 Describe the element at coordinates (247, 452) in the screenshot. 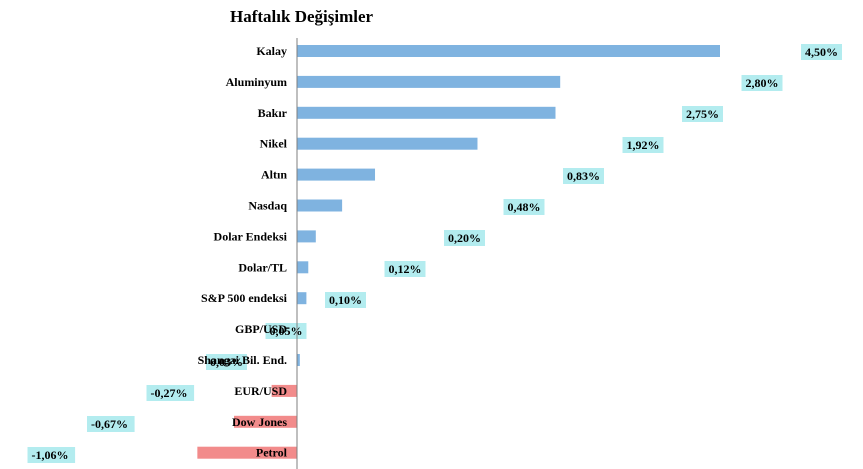

I see `bar-petrol` at that location.